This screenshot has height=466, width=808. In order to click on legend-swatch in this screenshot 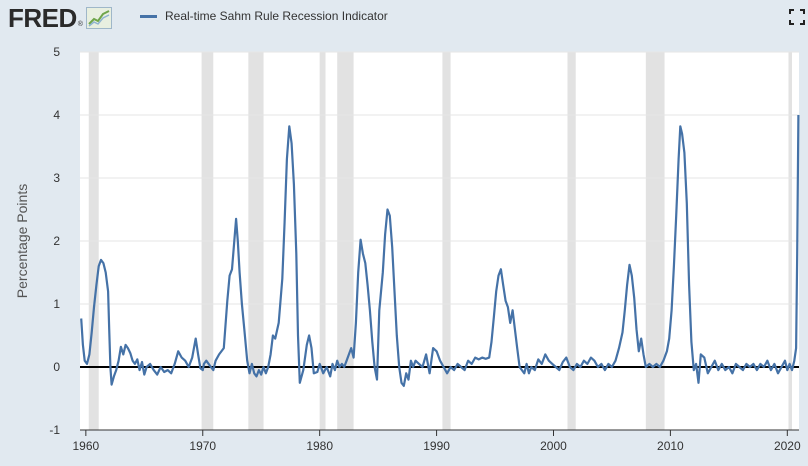, I will do `click(148, 16)`.